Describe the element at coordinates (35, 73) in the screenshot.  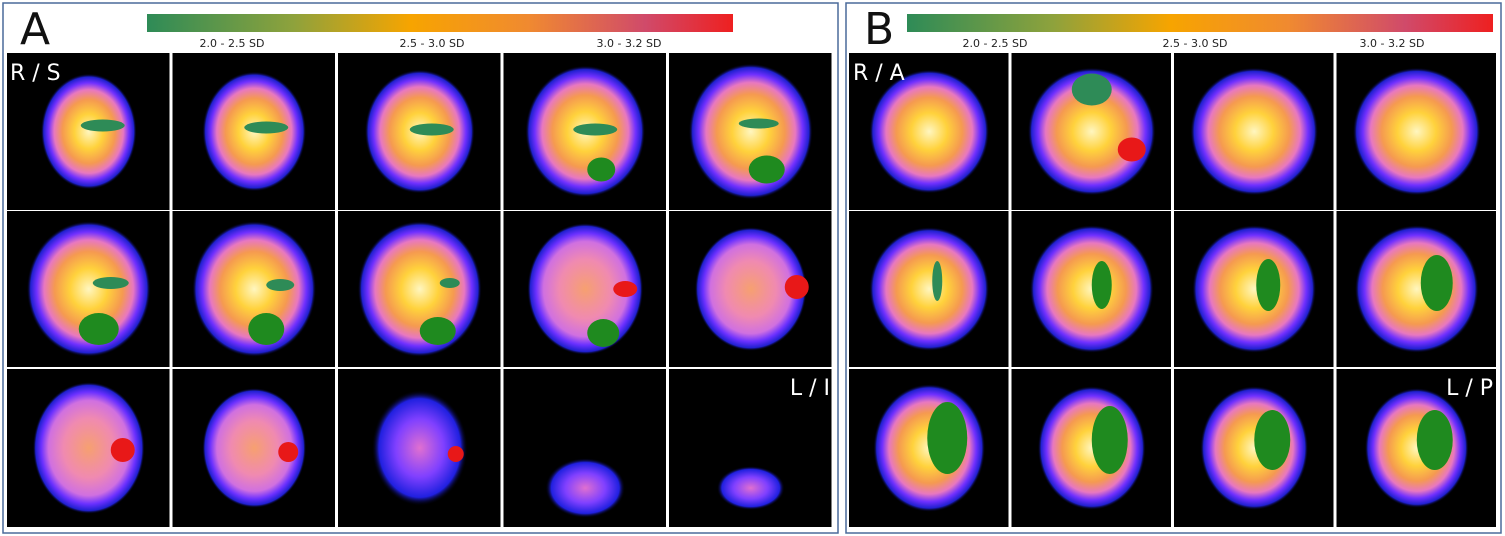
I see `corner-label: R / S` at that location.